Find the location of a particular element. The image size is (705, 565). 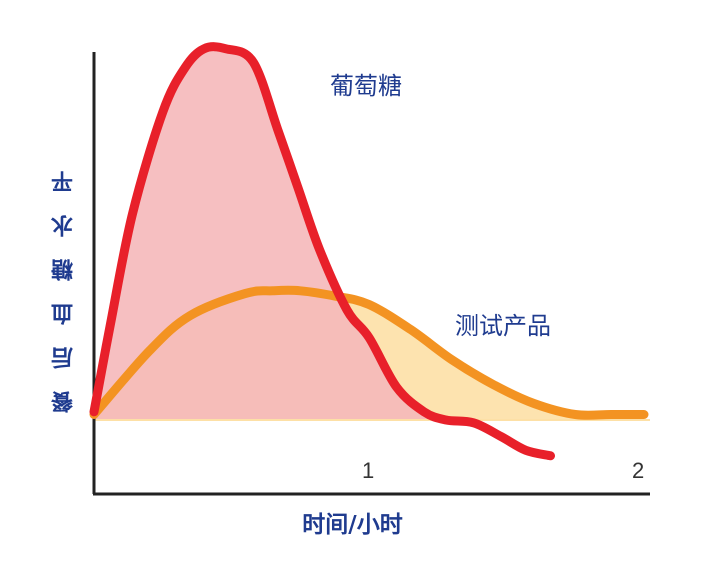

y-axis-label-text: 餐后血糖水平 is located at coordinates (64, 281).